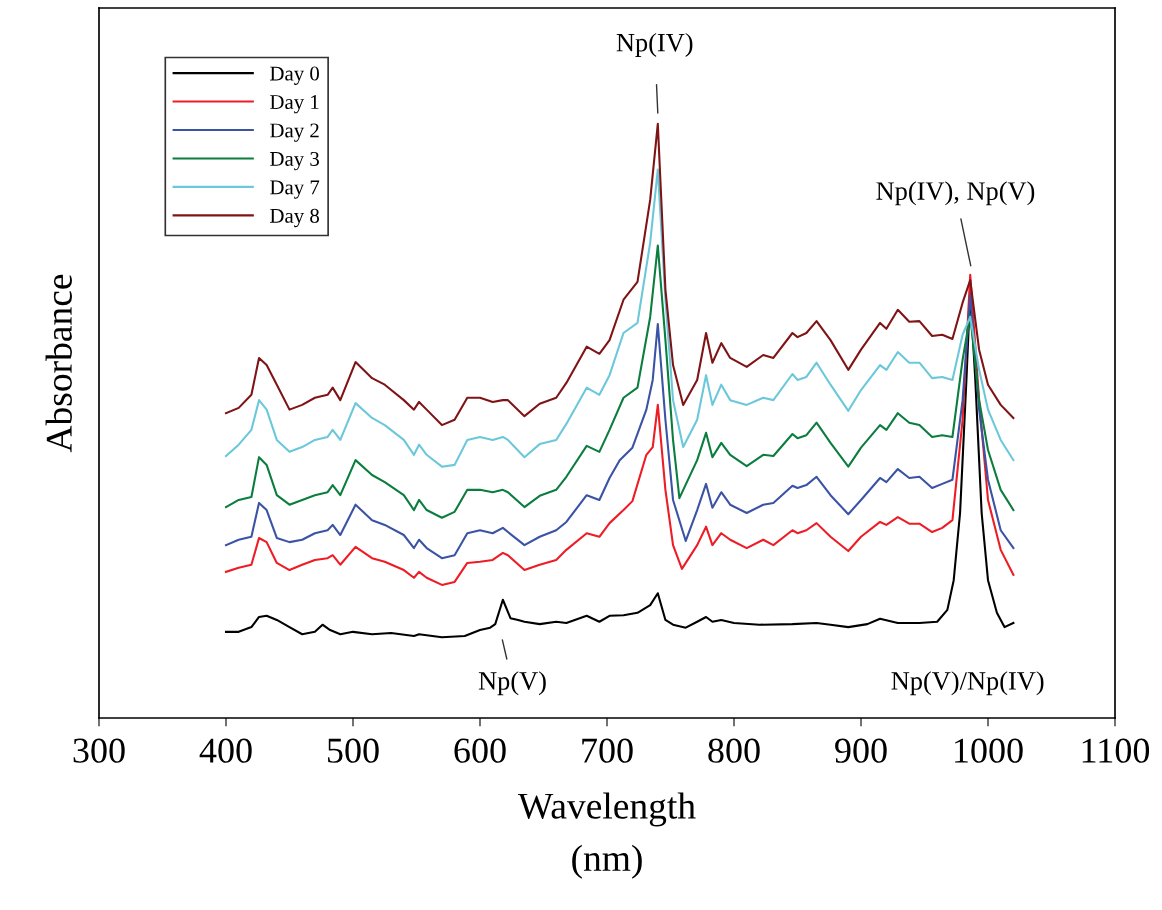  Describe the element at coordinates (294, 218) in the screenshot. I see `legend-label: Day 8` at that location.